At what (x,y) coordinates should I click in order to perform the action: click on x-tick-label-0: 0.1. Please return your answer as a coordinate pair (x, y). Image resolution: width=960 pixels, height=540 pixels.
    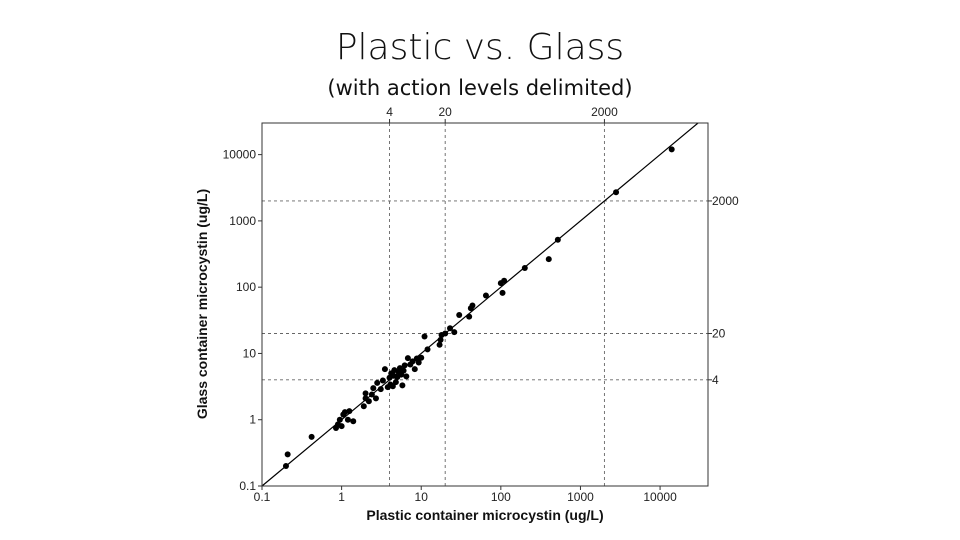
    Looking at the image, I should click on (262, 497).